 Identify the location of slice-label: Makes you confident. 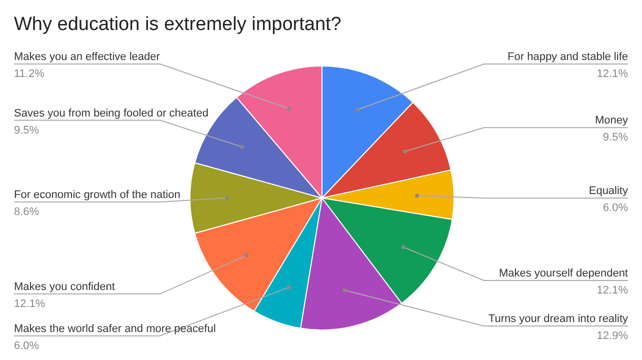
(64, 286).